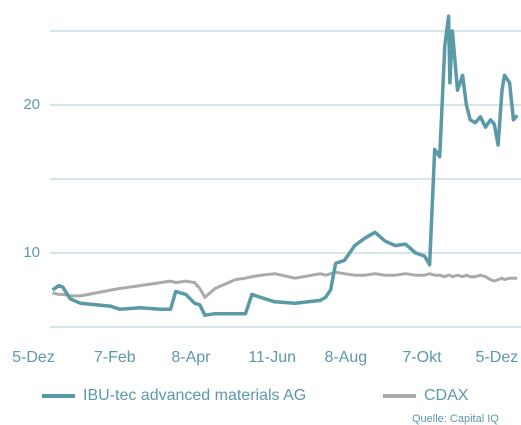 The image size is (521, 425). What do you see at coordinates (345, 357) in the screenshot?
I see `x-tick-label: 8-Aug` at bounding box center [345, 357].